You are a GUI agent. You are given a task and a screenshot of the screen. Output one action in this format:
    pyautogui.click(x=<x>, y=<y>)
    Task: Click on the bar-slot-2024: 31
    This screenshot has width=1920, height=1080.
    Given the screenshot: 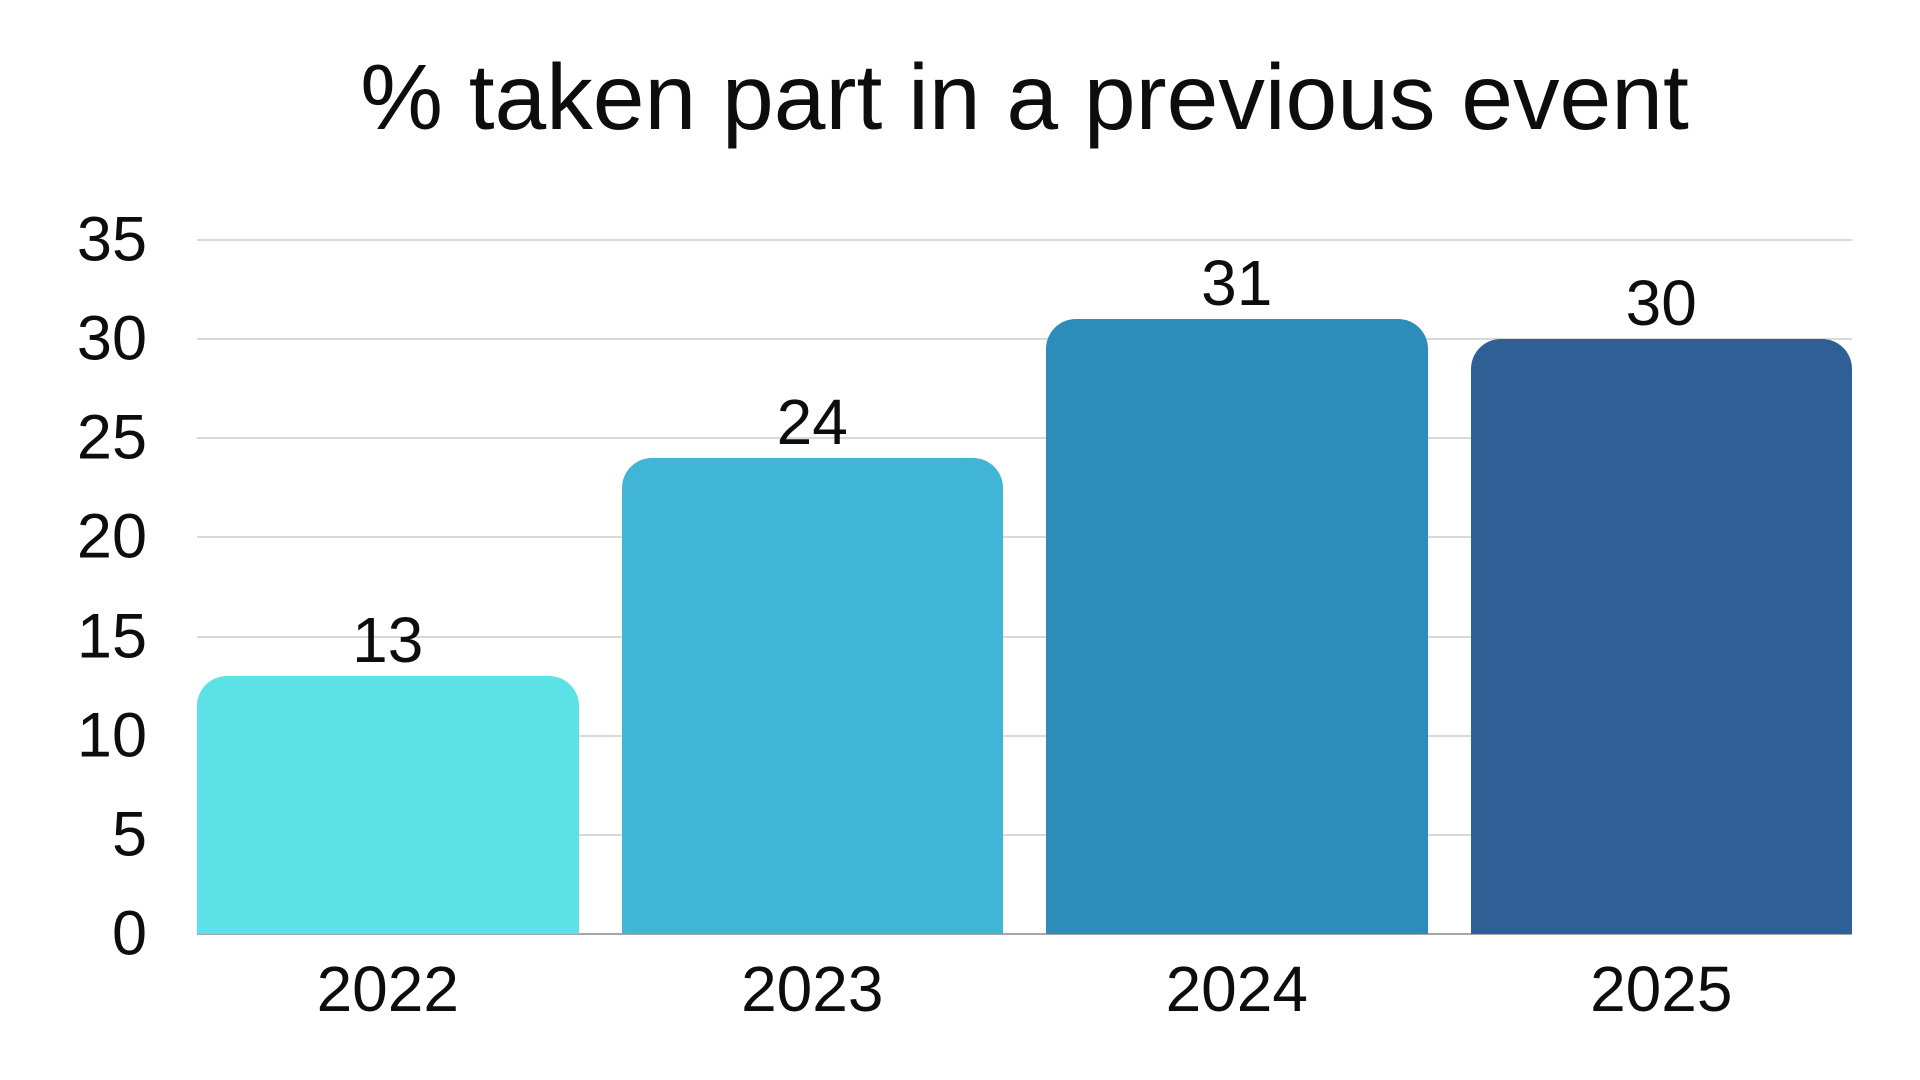 What is the action you would take?
    pyautogui.click(x=1237, y=587)
    